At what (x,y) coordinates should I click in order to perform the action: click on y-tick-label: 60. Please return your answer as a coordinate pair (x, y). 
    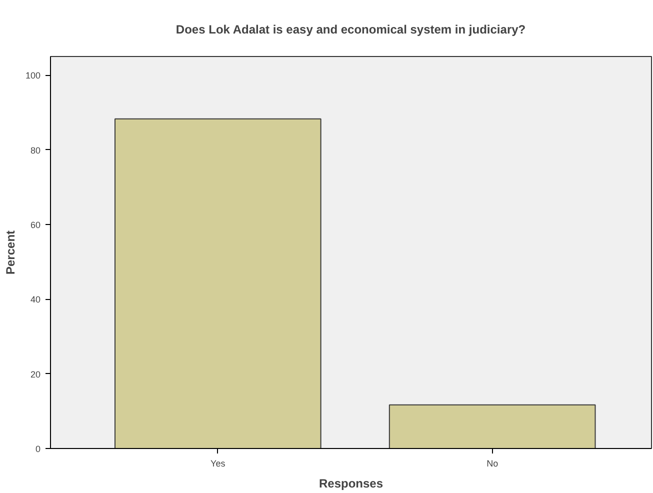
    Looking at the image, I should click on (35, 225).